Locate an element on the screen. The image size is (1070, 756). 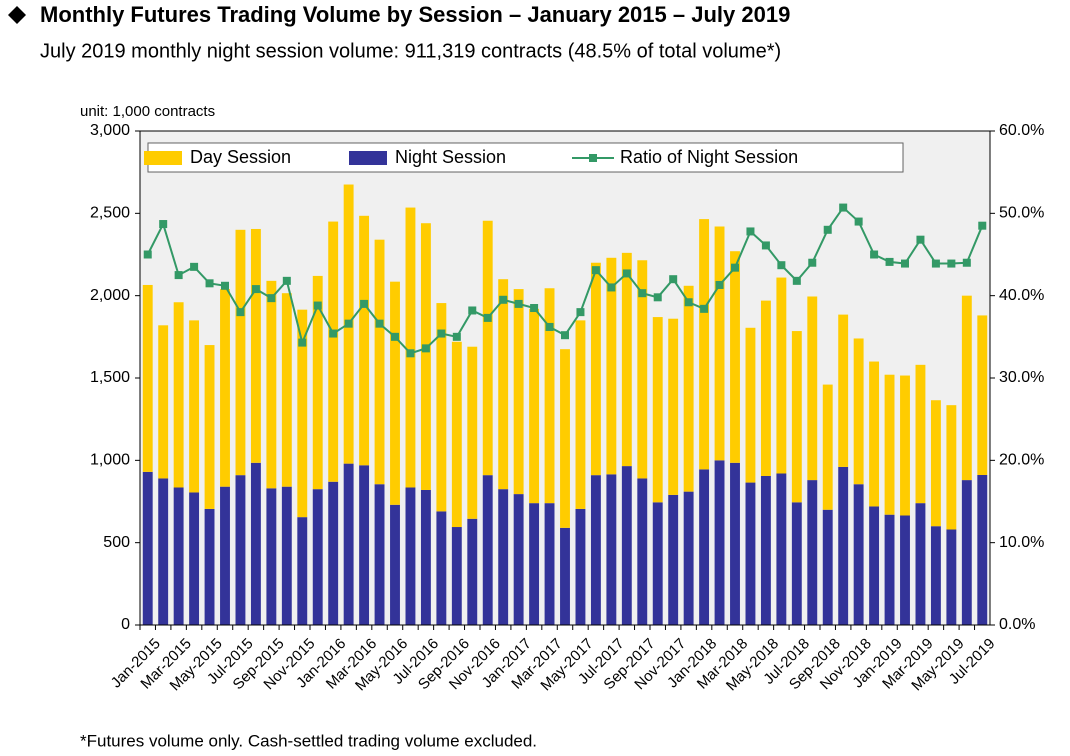
y2-tick-label: 60.0% is located at coordinates (1021, 130).